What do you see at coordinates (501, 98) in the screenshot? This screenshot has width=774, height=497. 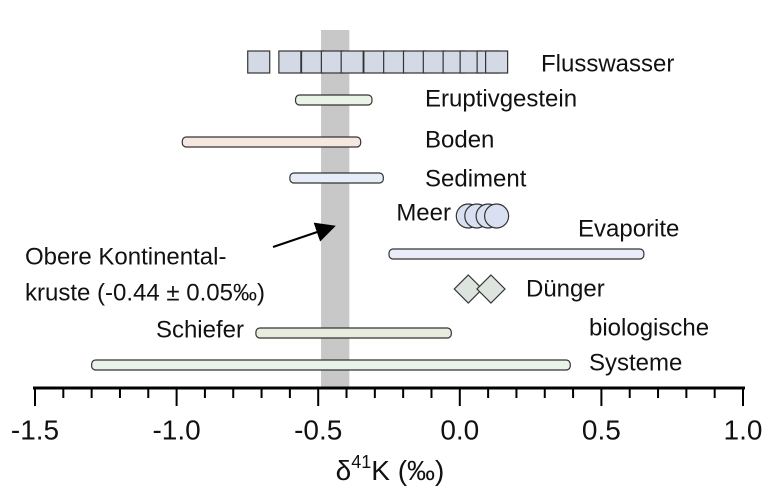 I see `series-label: Eruptivgestein` at bounding box center [501, 98].